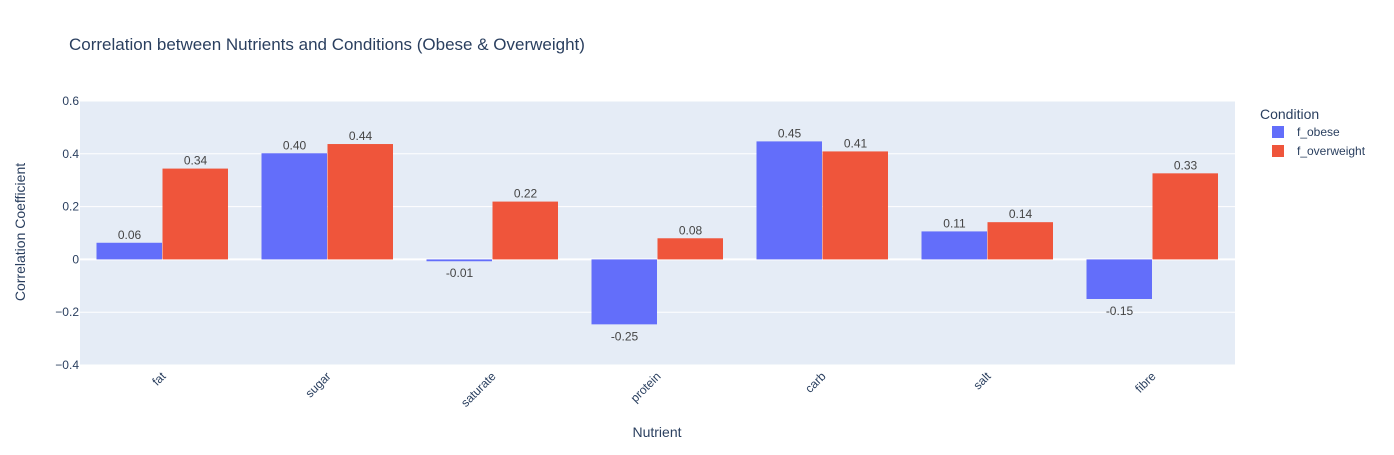  What do you see at coordinates (954, 223) in the screenshot?
I see `data-label: 0.11` at bounding box center [954, 223].